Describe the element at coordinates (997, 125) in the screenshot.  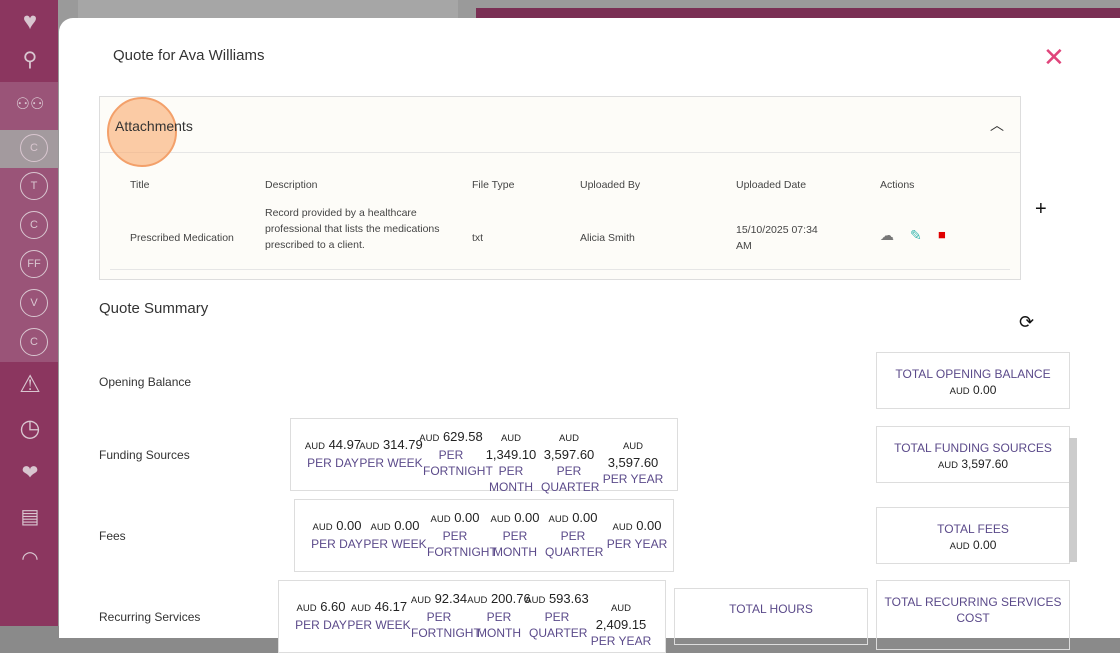
I see `chevron-up-icon: ︿` at that location.